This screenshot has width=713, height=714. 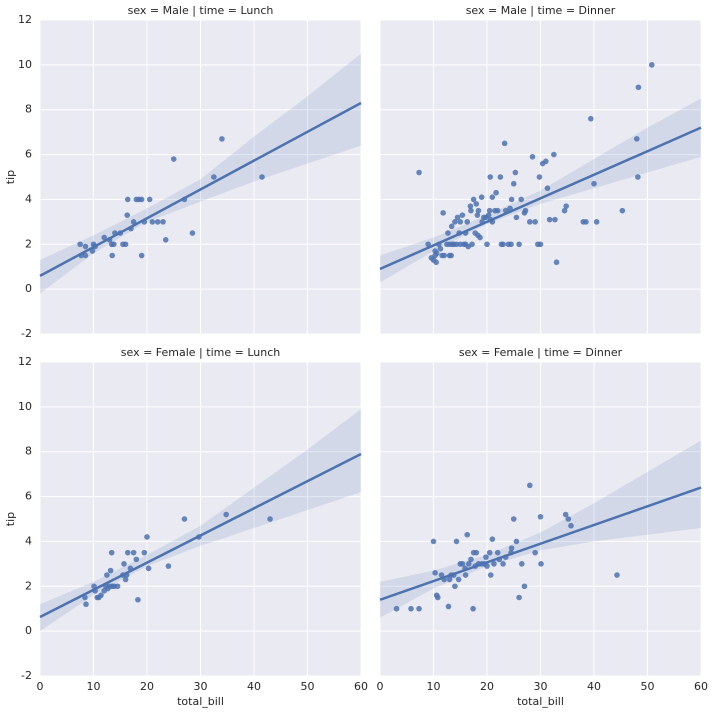 What do you see at coordinates (540, 701) in the screenshot?
I see `x-axis-label: total_bill` at bounding box center [540, 701].